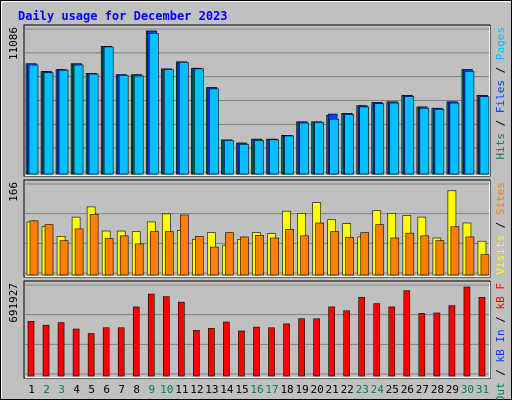  What do you see at coordinates (378, 389) in the screenshot?
I see `x-label-day-24: 24` at bounding box center [378, 389].